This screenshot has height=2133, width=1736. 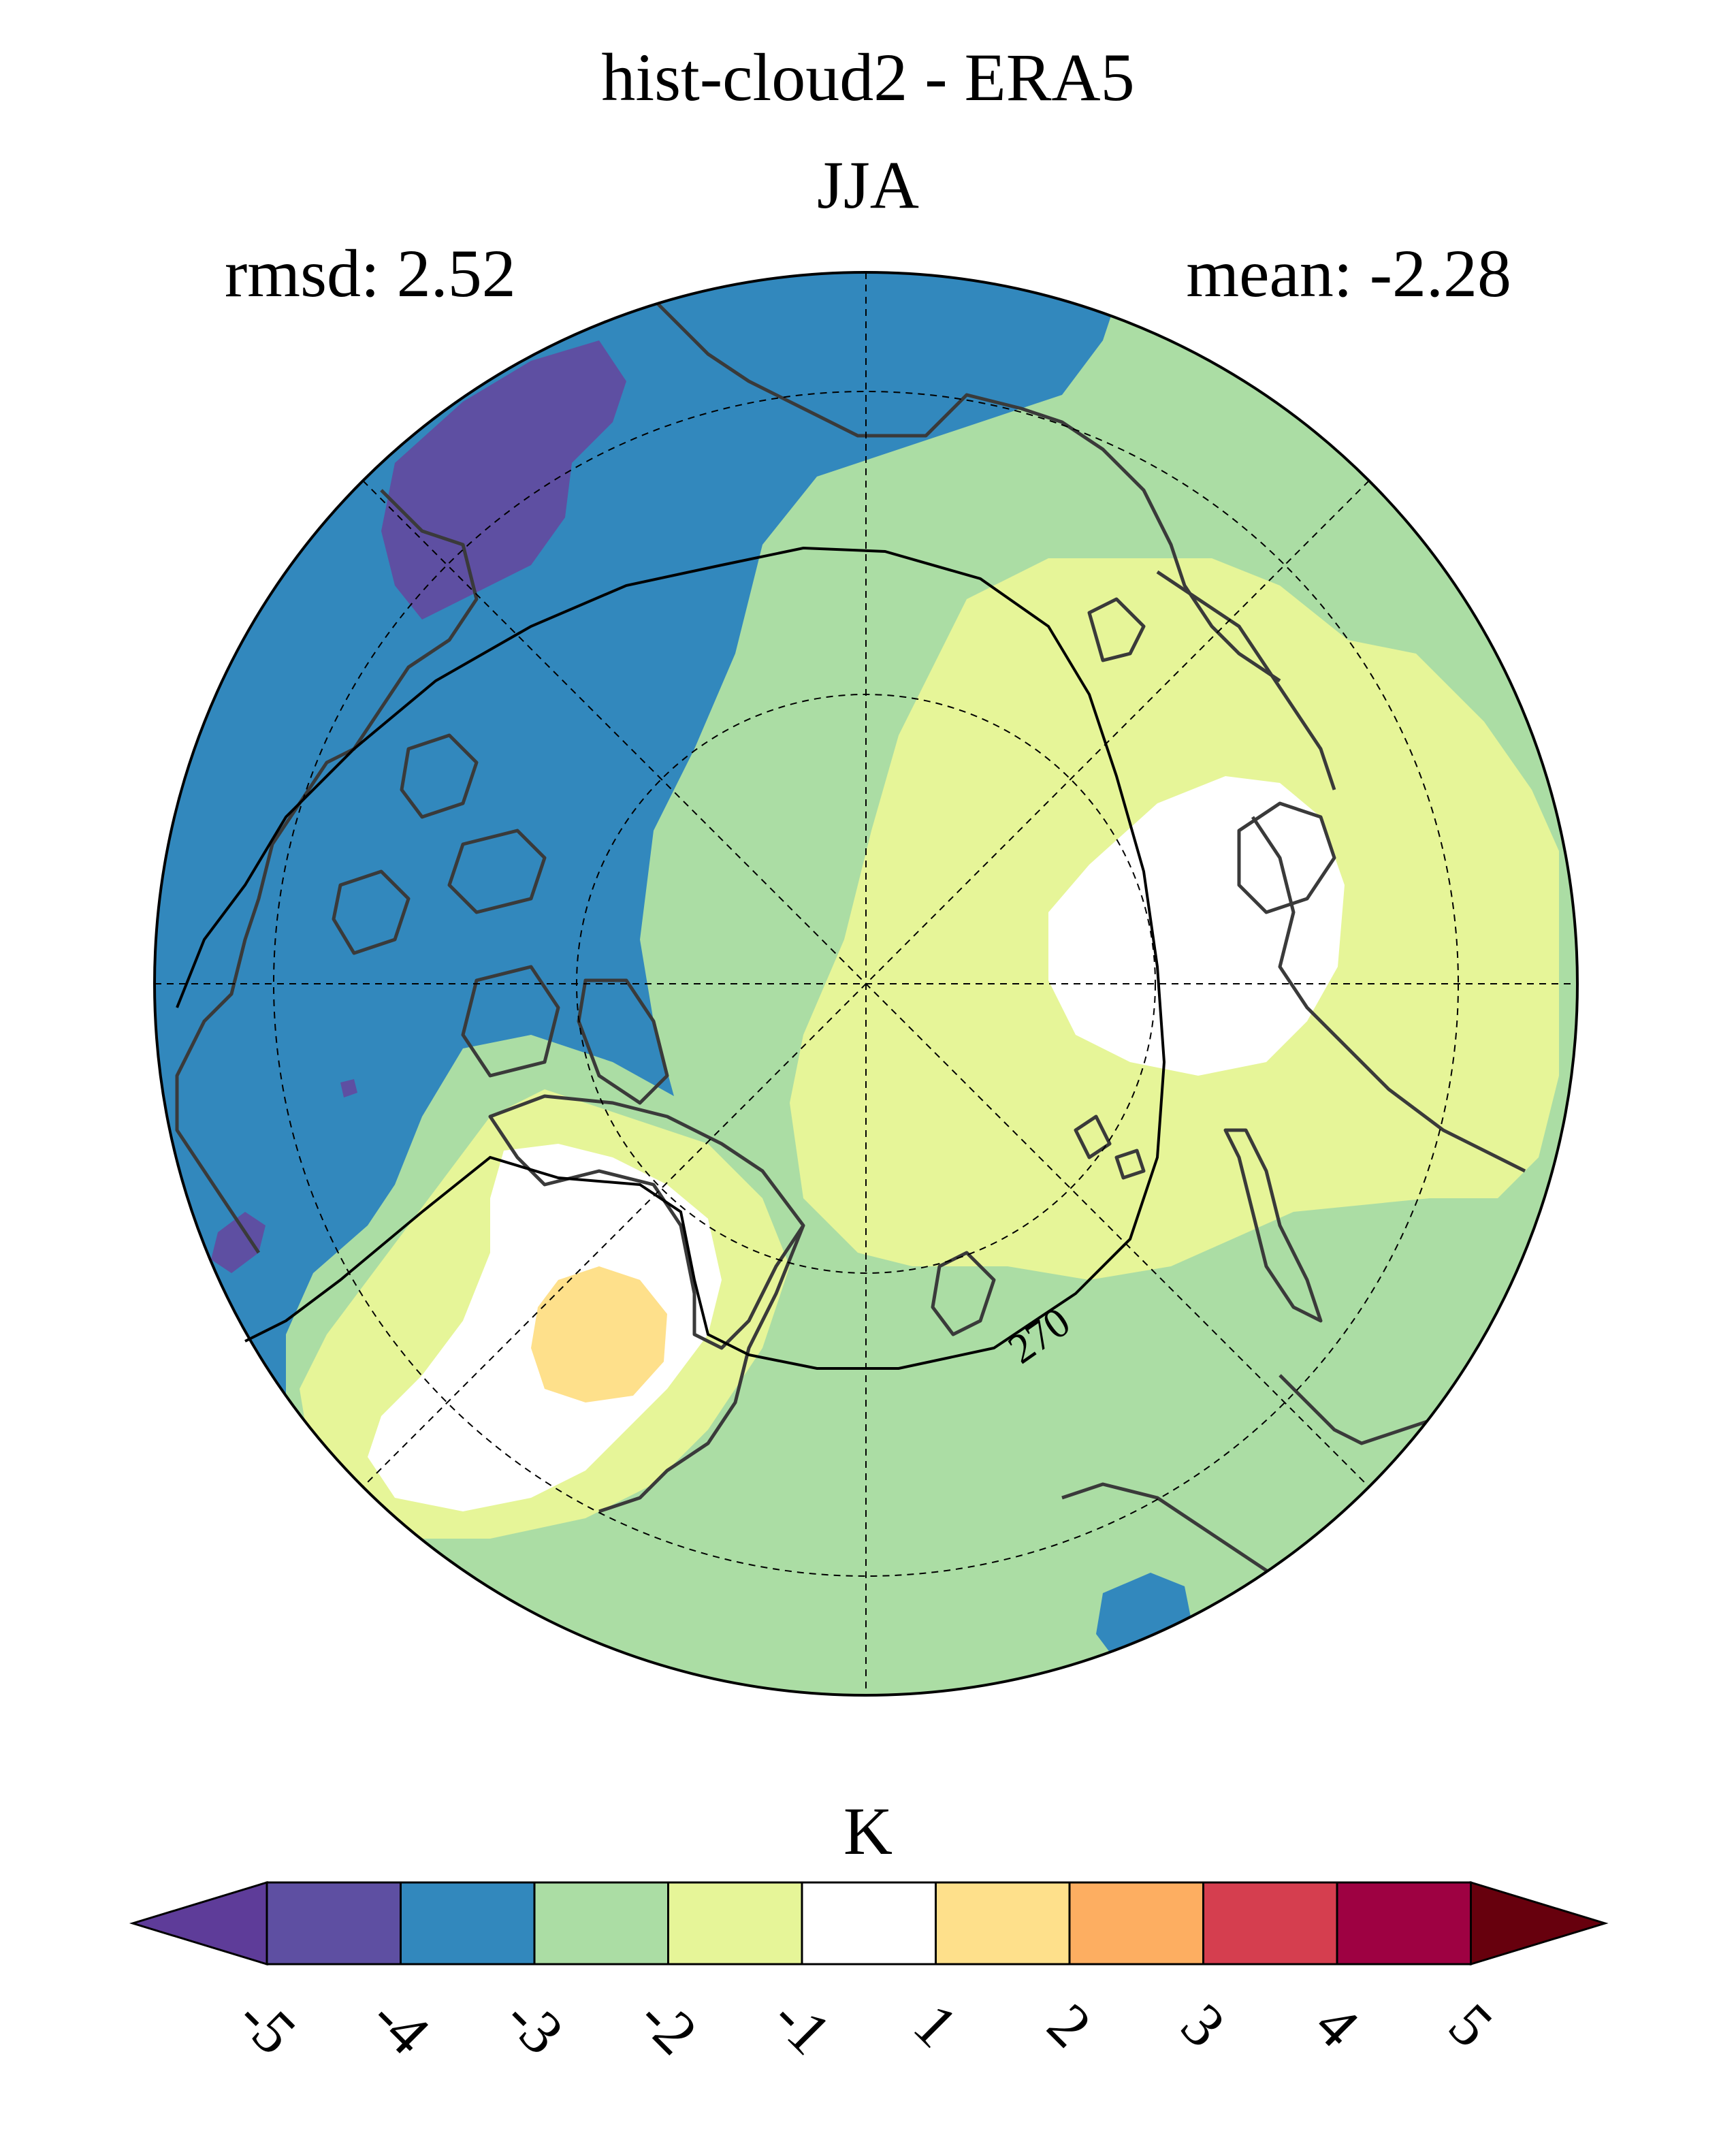 What do you see at coordinates (1116, 630) in the screenshot?
I see `coast-new-siberian` at bounding box center [1116, 630].